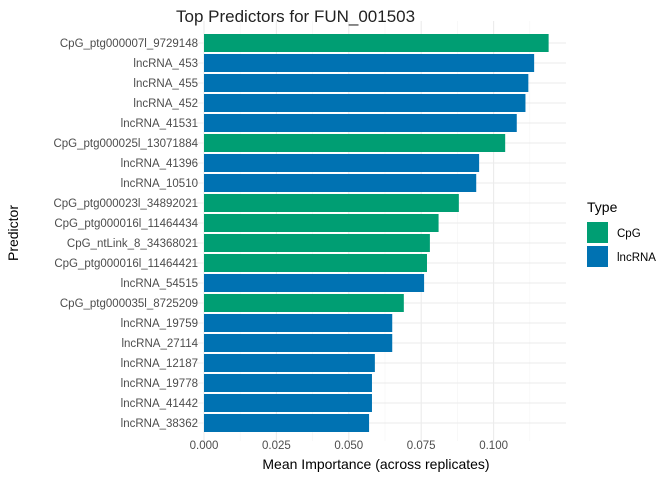 The width and height of the screenshot is (672, 480). What do you see at coordinates (159, 184) in the screenshot?
I see `y-tick-label: lncRNA_10510` at bounding box center [159, 184].